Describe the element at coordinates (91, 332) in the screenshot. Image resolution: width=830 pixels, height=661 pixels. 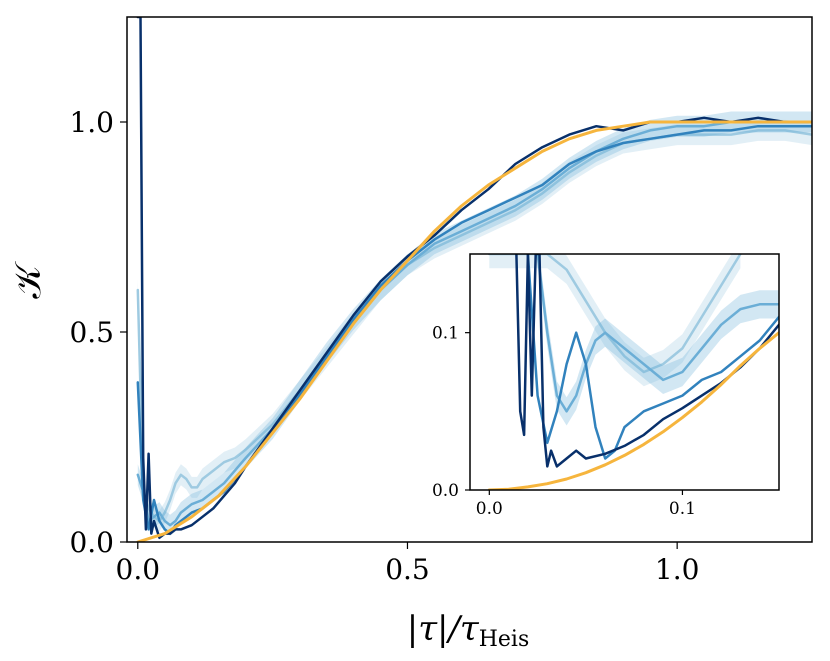
I see `y-tick-label: 0.5` at that location.